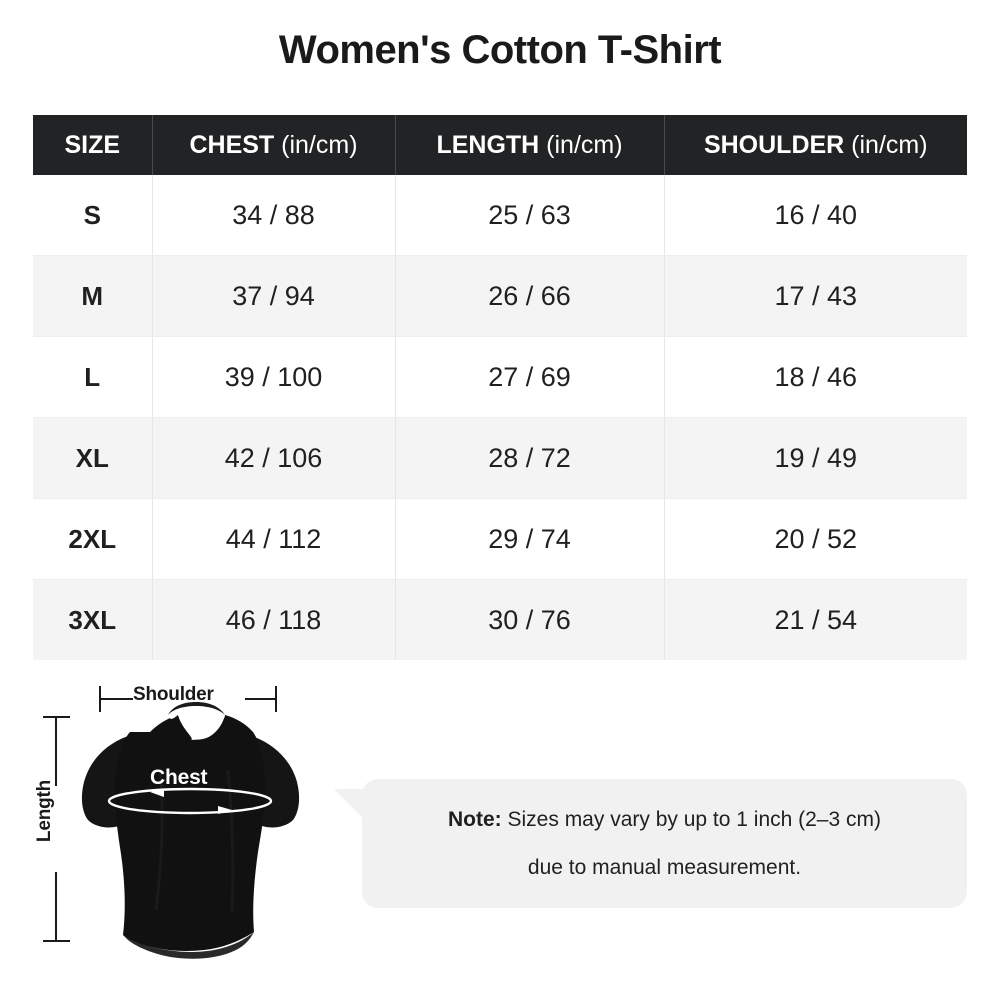 The height and width of the screenshot is (1005, 1000). I want to click on cell-shoulder: 21 / 54, so click(815, 619).